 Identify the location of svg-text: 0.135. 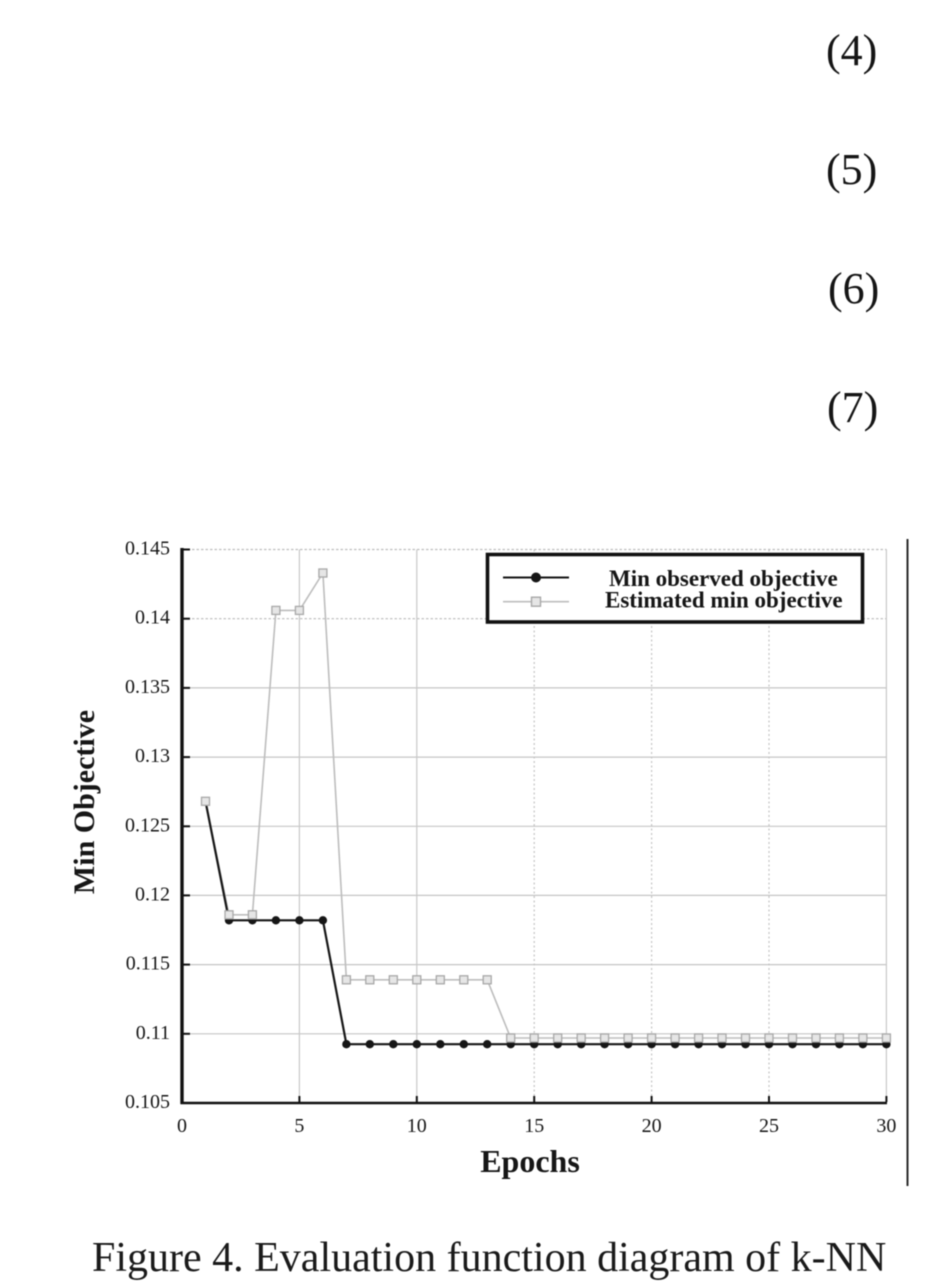
(147, 687).